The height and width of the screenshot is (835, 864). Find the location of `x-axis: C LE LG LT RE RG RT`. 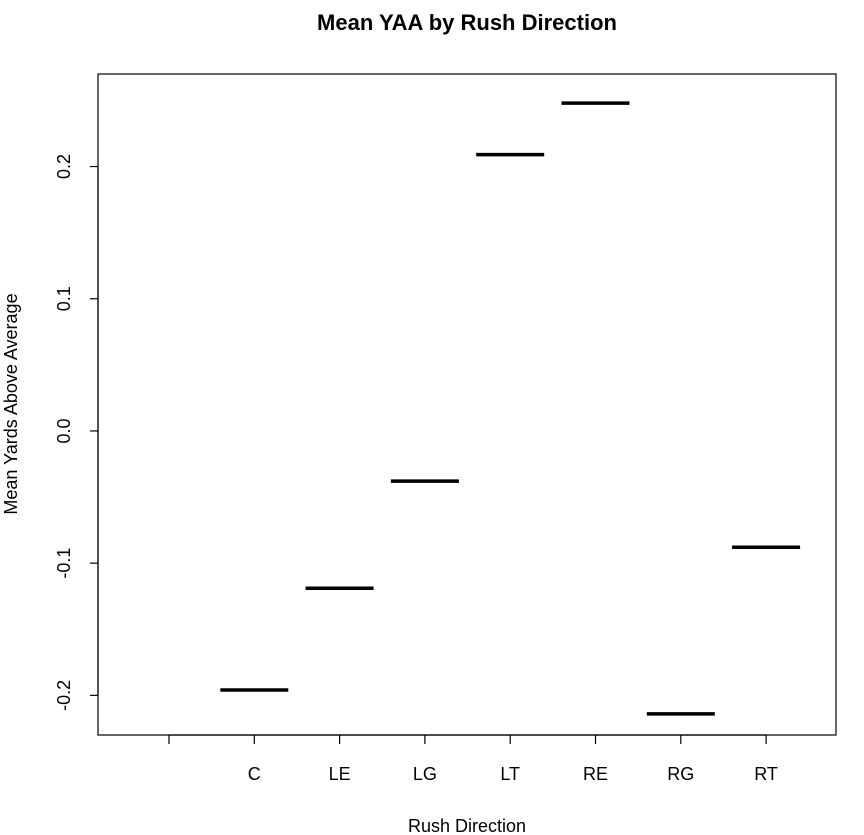

x-axis: C LE LG LT RE RG RT is located at coordinates (473, 759).